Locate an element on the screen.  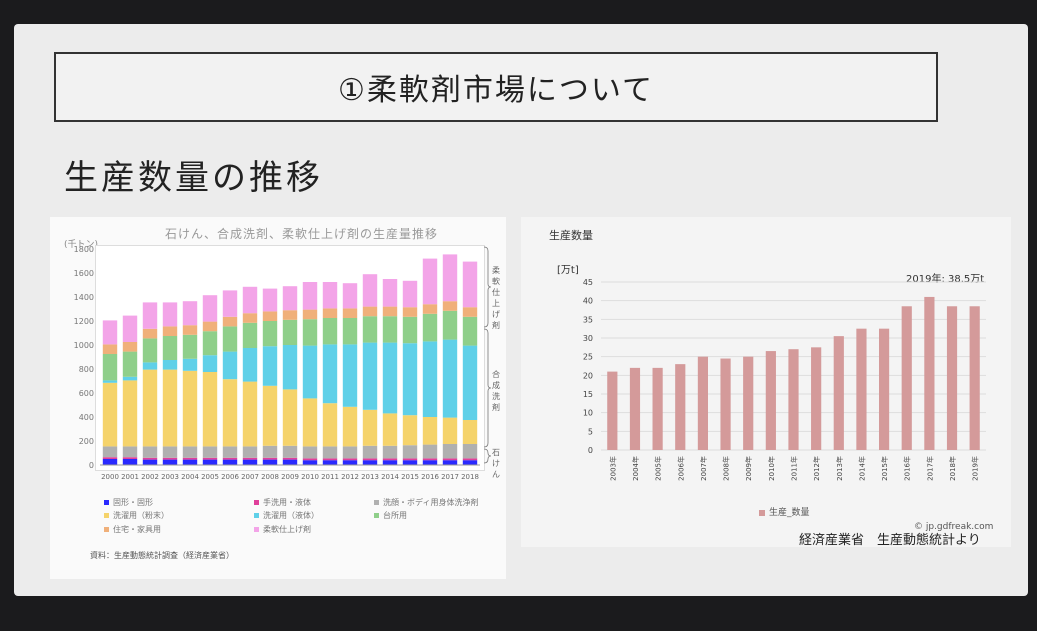
group-brace is located at coordinates (487, 456).